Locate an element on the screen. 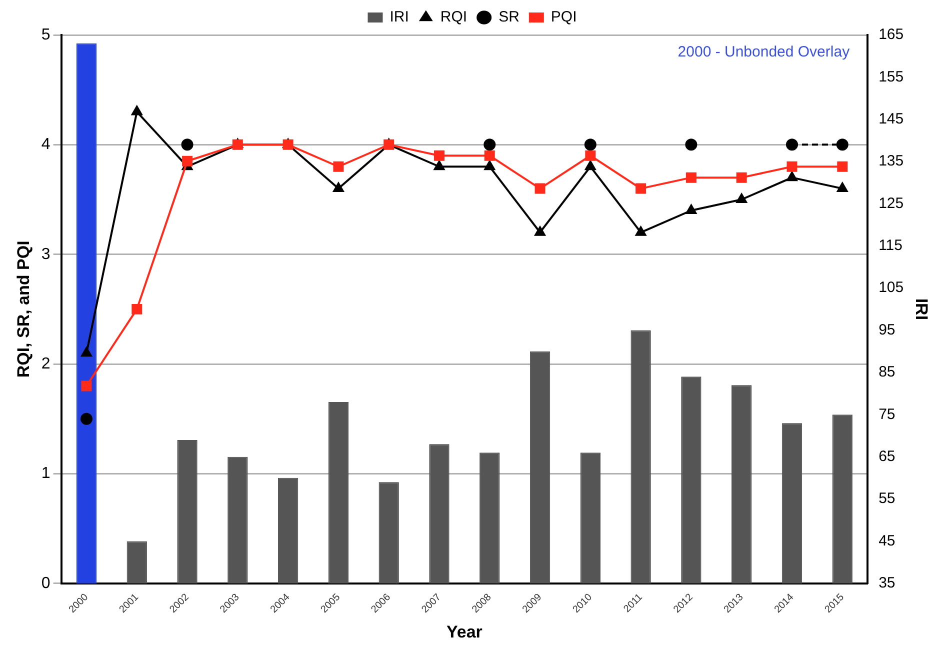 The width and height of the screenshot is (945, 652). legend-label: IRI is located at coordinates (399, 17).